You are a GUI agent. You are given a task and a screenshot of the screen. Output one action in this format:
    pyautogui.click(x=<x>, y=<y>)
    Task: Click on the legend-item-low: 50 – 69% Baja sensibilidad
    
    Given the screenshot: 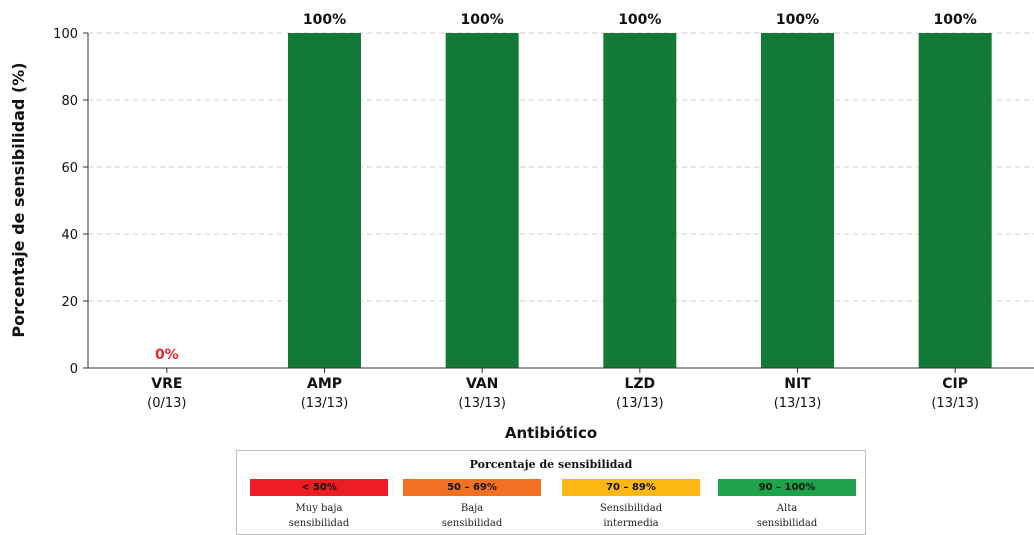 What is the action you would take?
    pyautogui.click(x=472, y=505)
    